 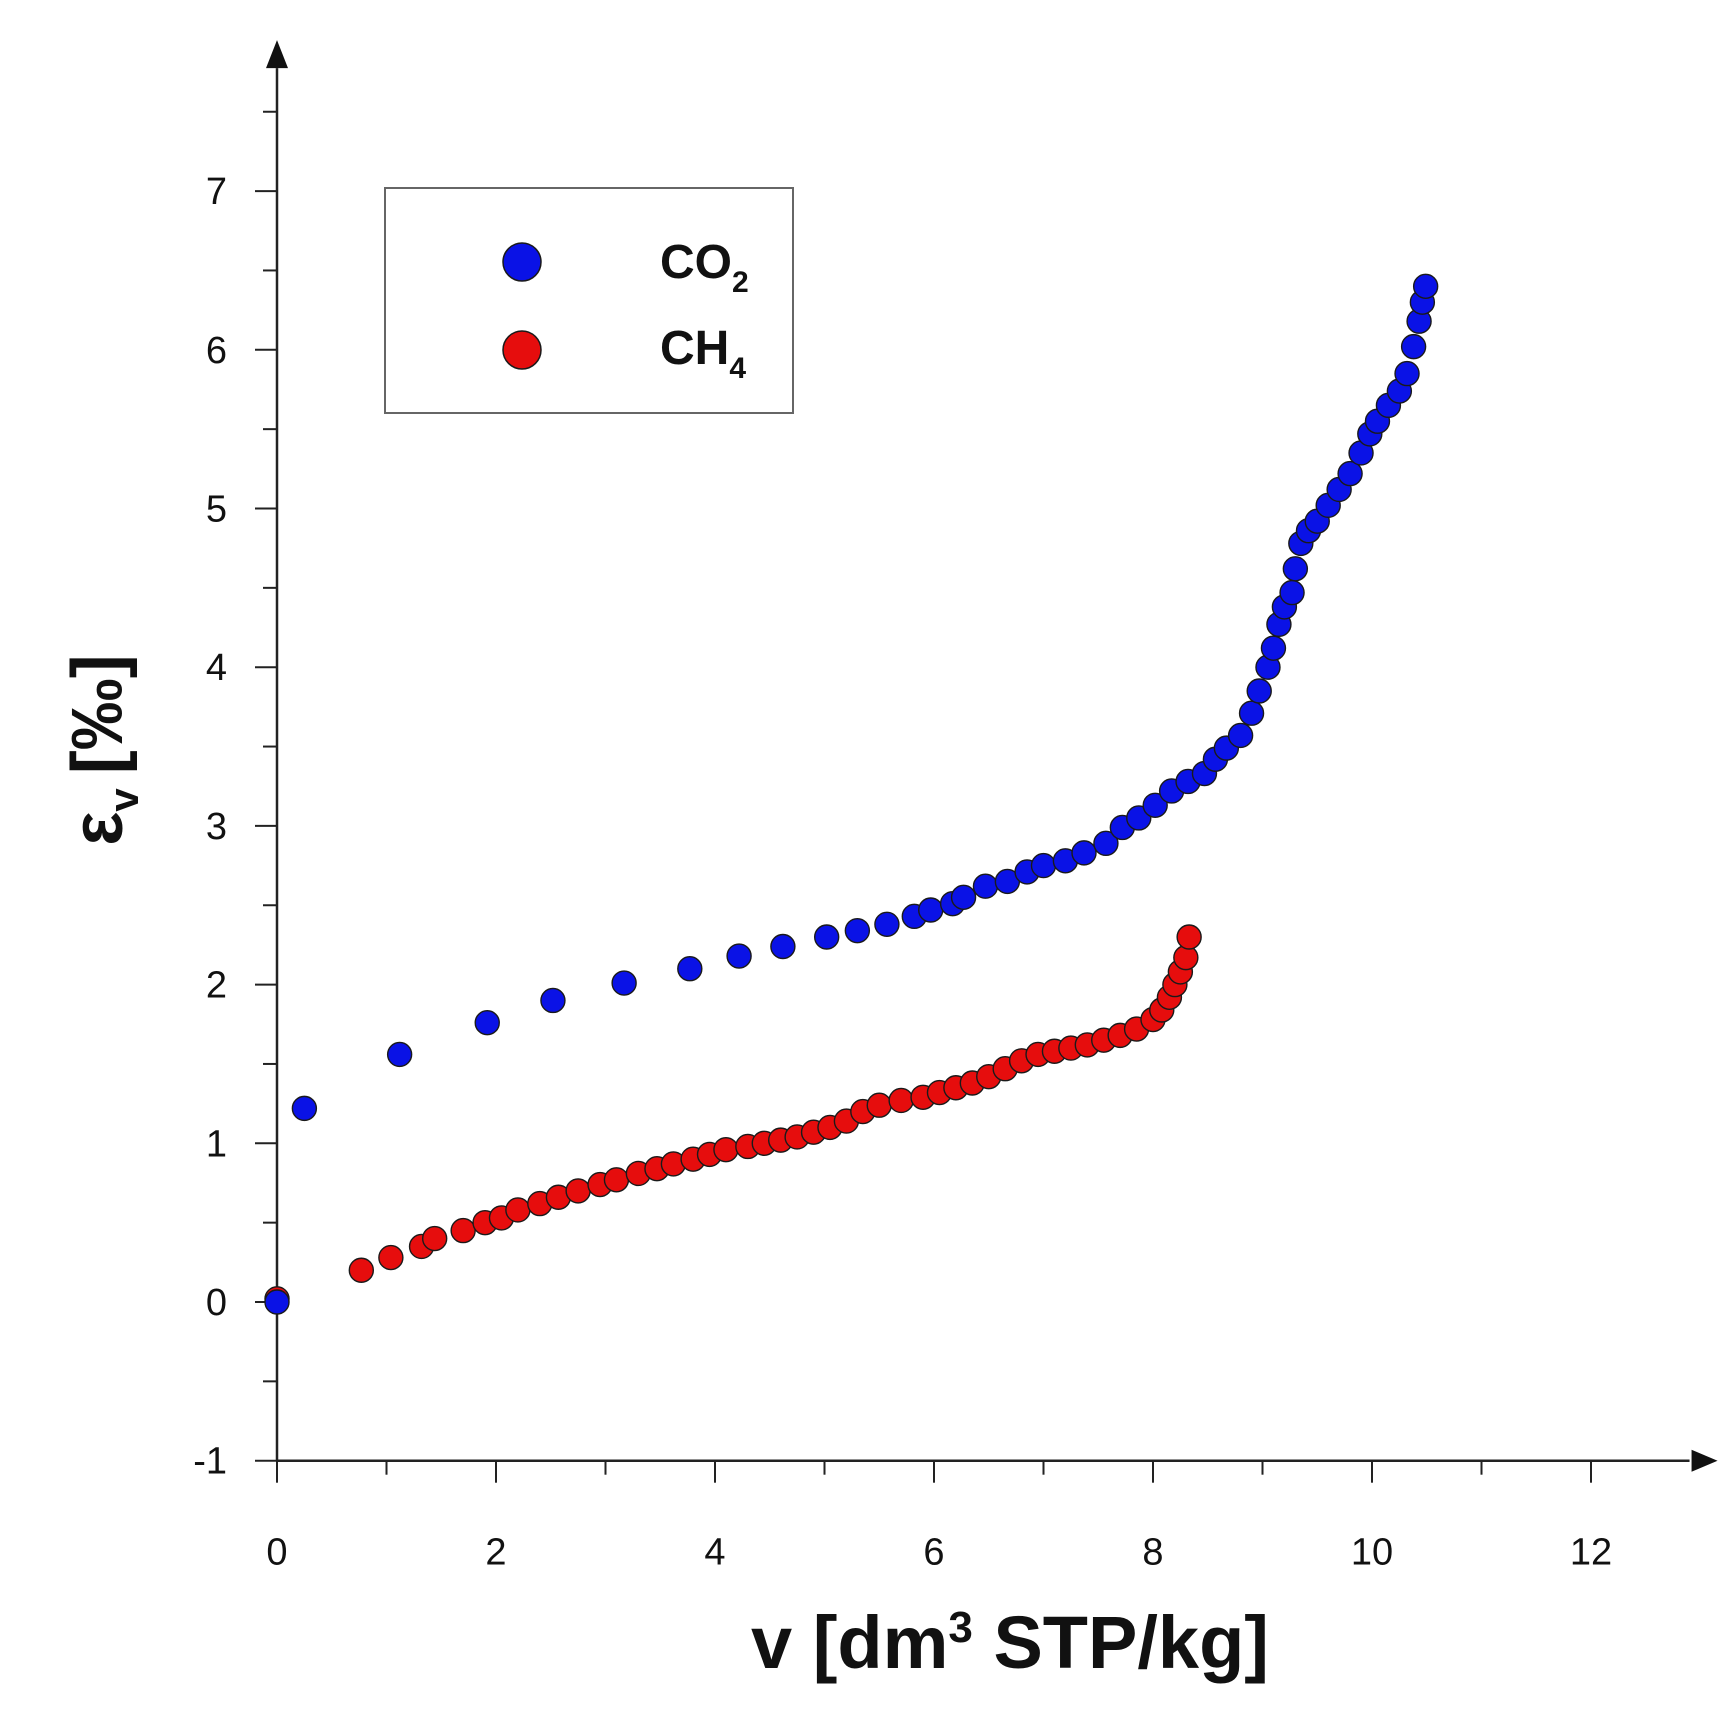 I want to click on legend-label-co2-sub: 2, so click(x=740, y=282).